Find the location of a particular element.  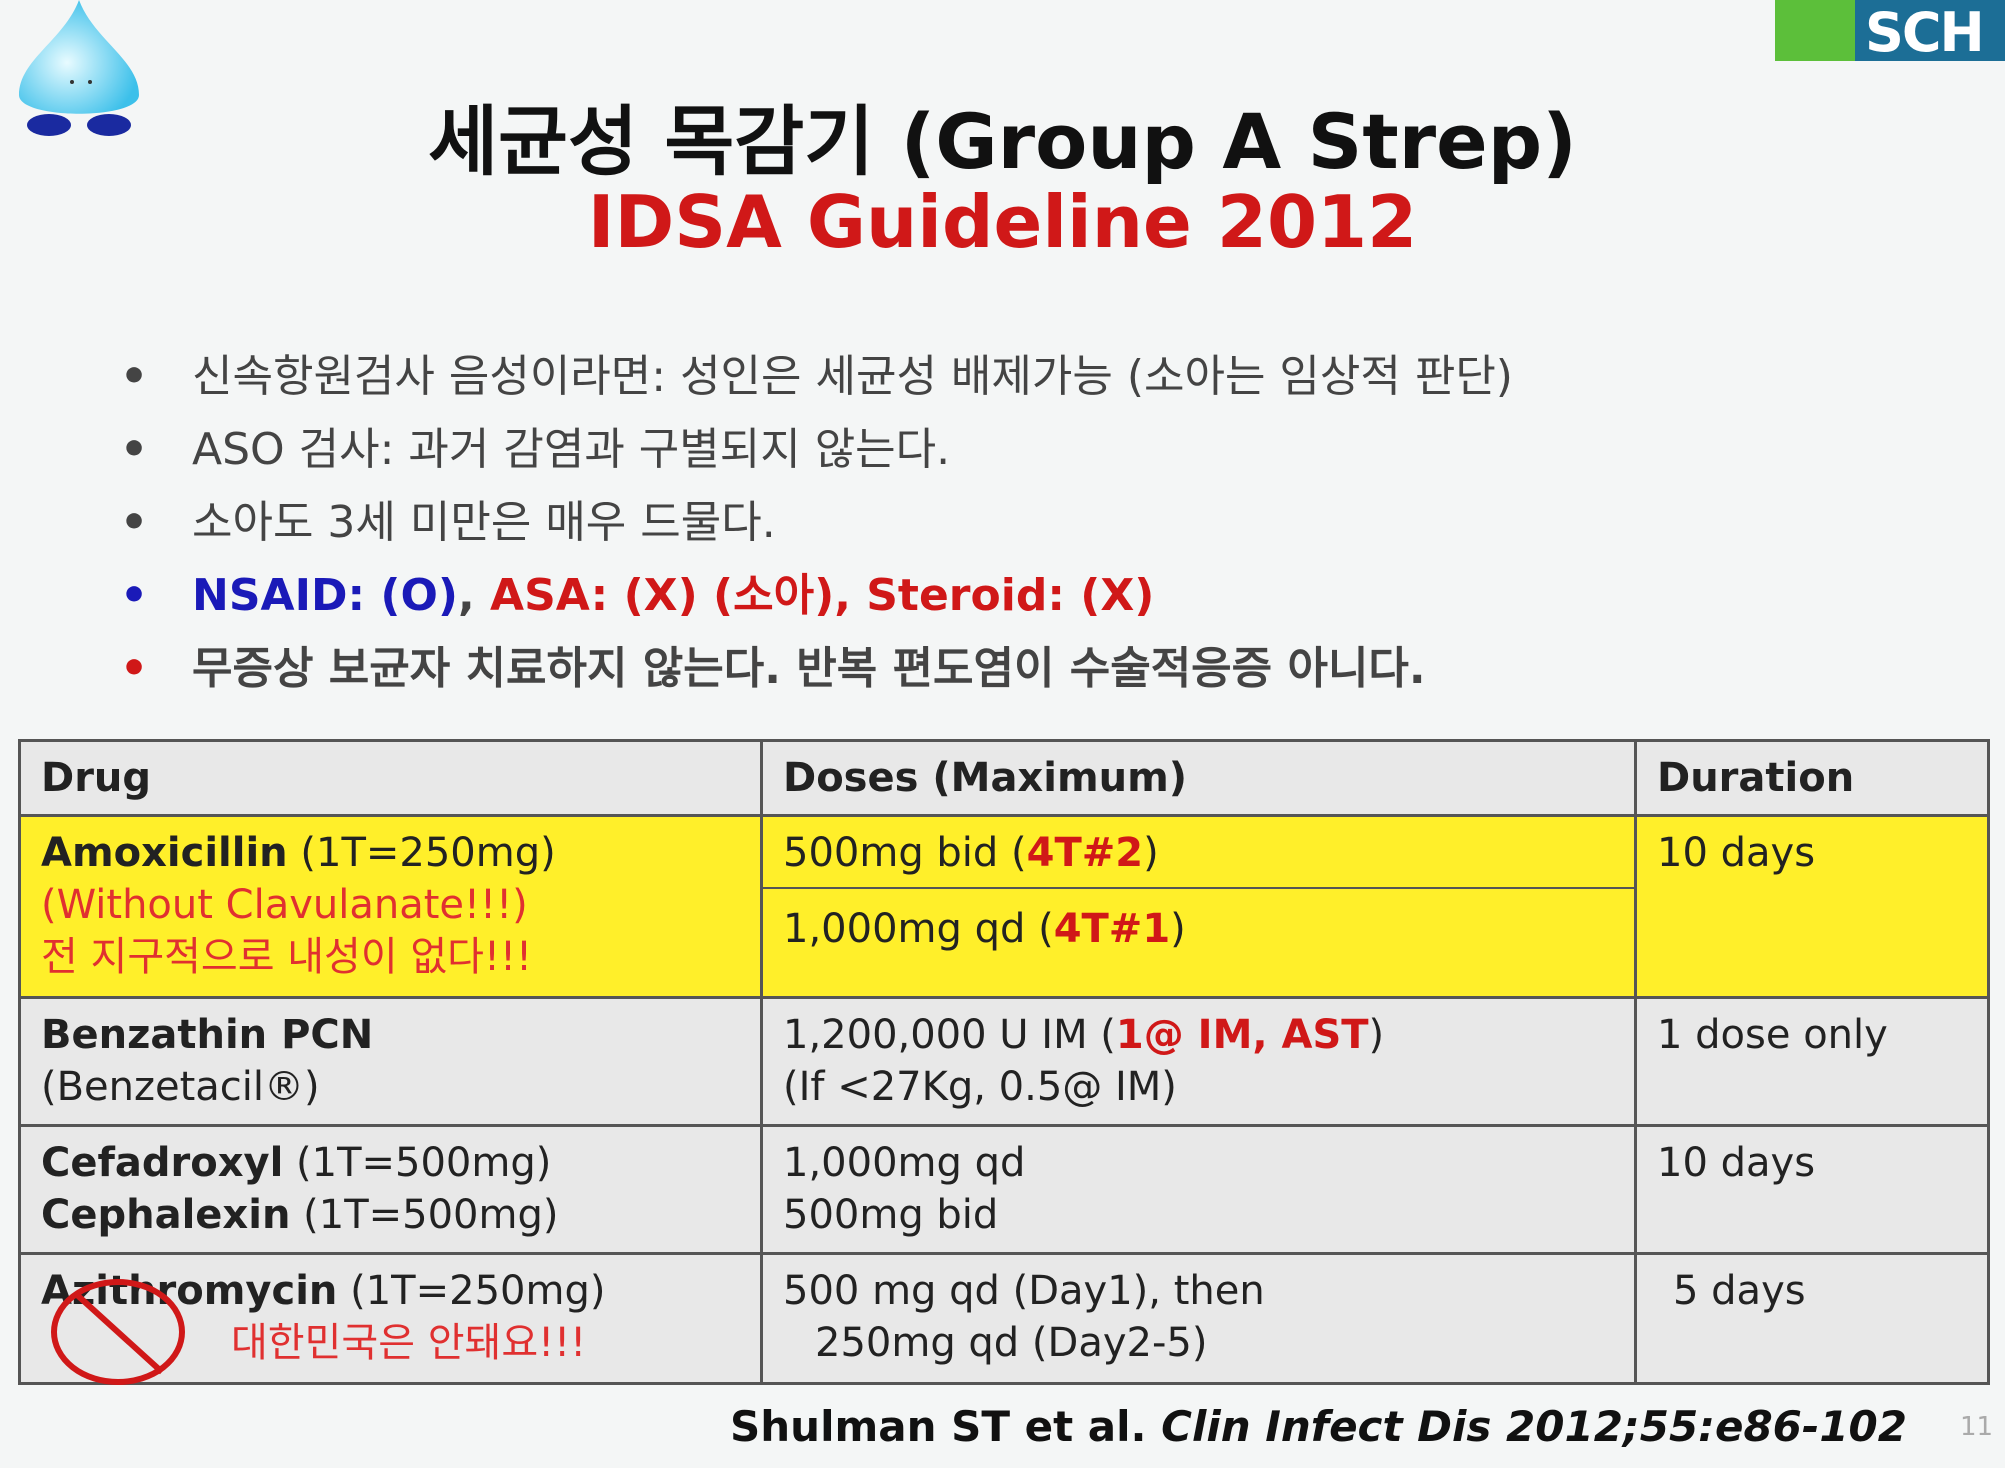

bullet-item: • 신속항원검사 음성이라면: 성인은 세균성 배제가능 (소아는 임상적 판단) is located at coordinates (816, 376).